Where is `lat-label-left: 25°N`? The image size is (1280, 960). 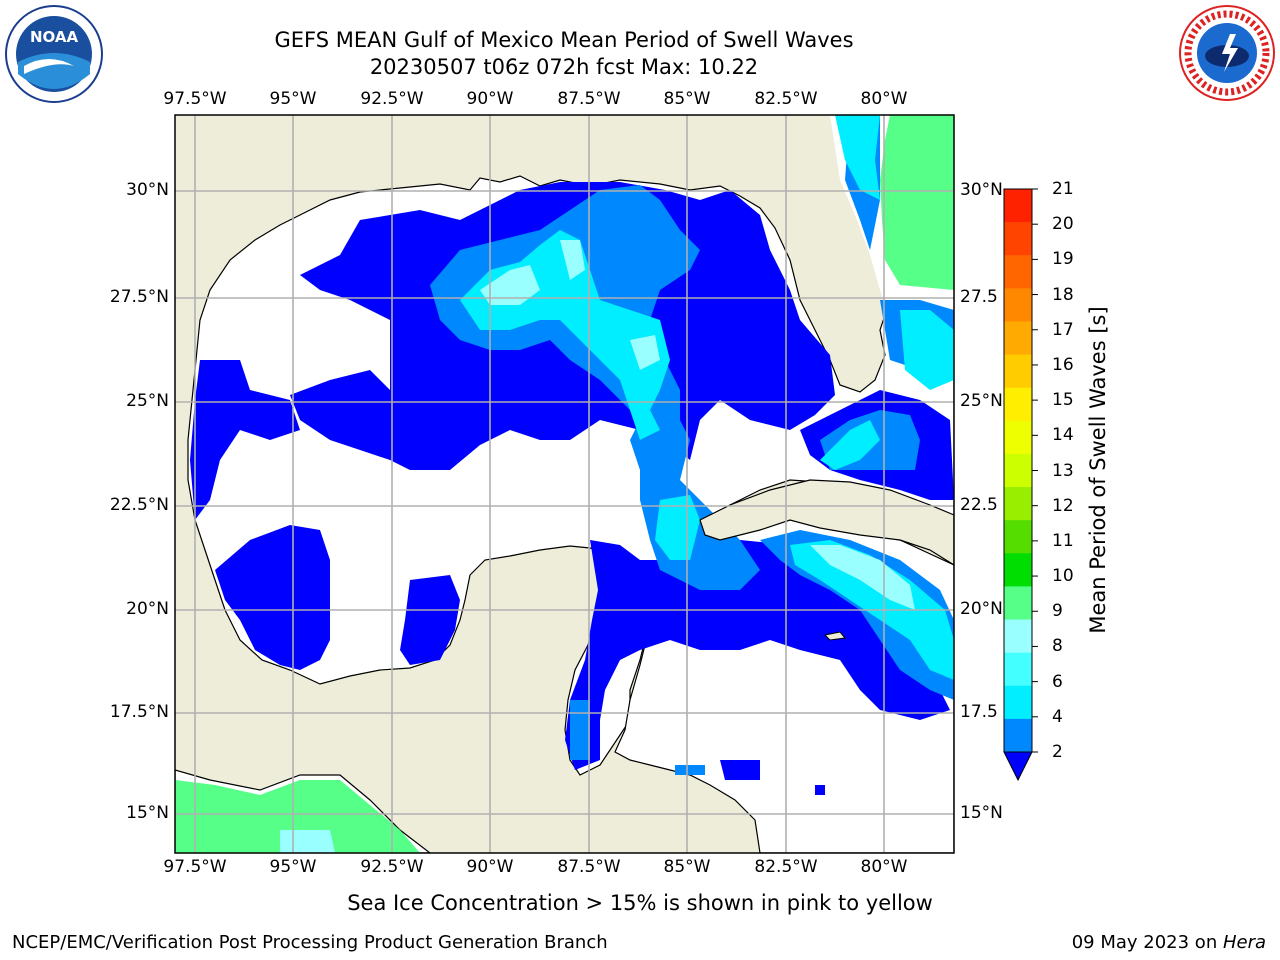 lat-label-left: 25°N is located at coordinates (147, 401).